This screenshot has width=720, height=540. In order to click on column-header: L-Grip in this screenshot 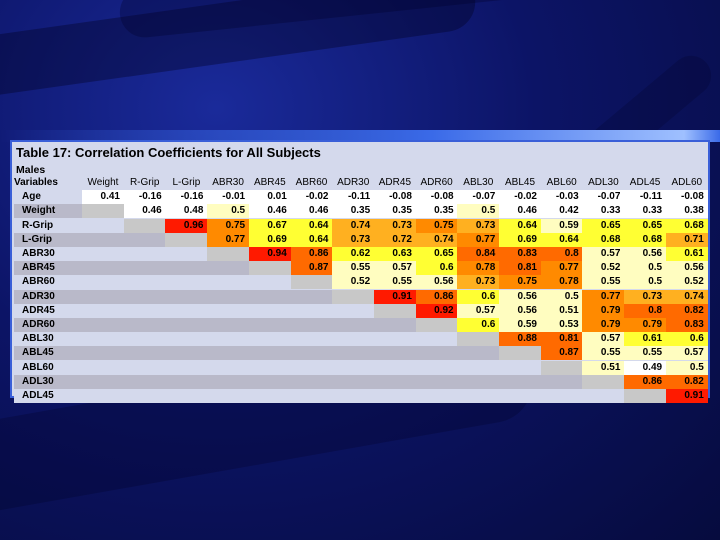, I will do `click(186, 182)`.